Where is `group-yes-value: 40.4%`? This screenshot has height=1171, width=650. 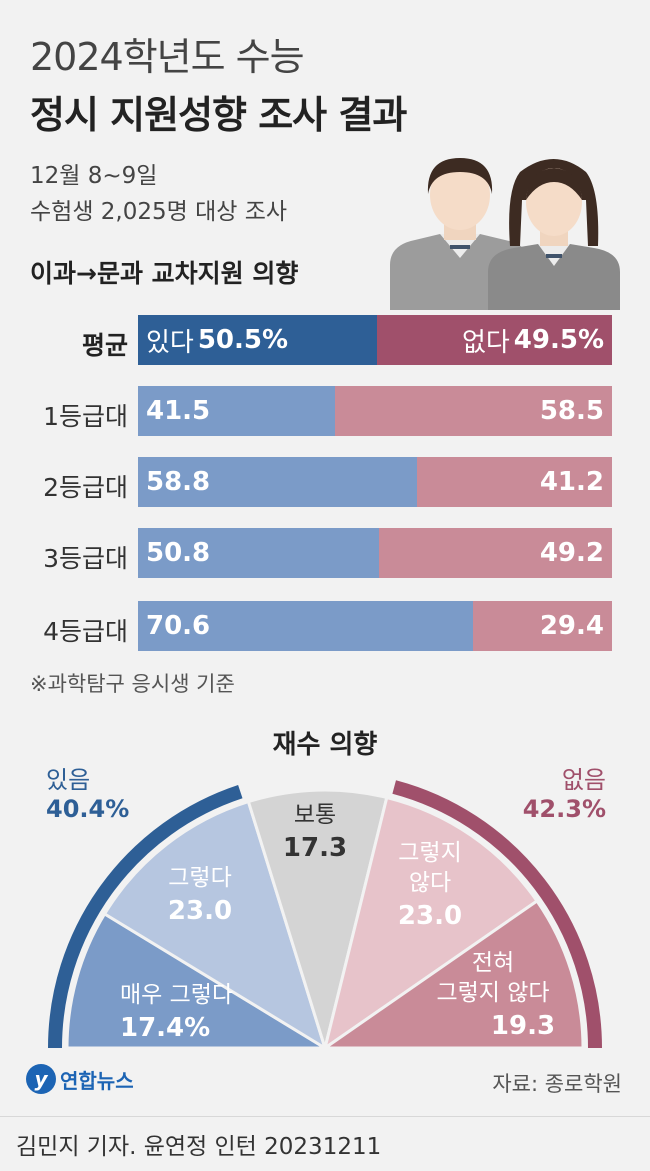
group-yes-value: 40.4% is located at coordinates (88, 809).